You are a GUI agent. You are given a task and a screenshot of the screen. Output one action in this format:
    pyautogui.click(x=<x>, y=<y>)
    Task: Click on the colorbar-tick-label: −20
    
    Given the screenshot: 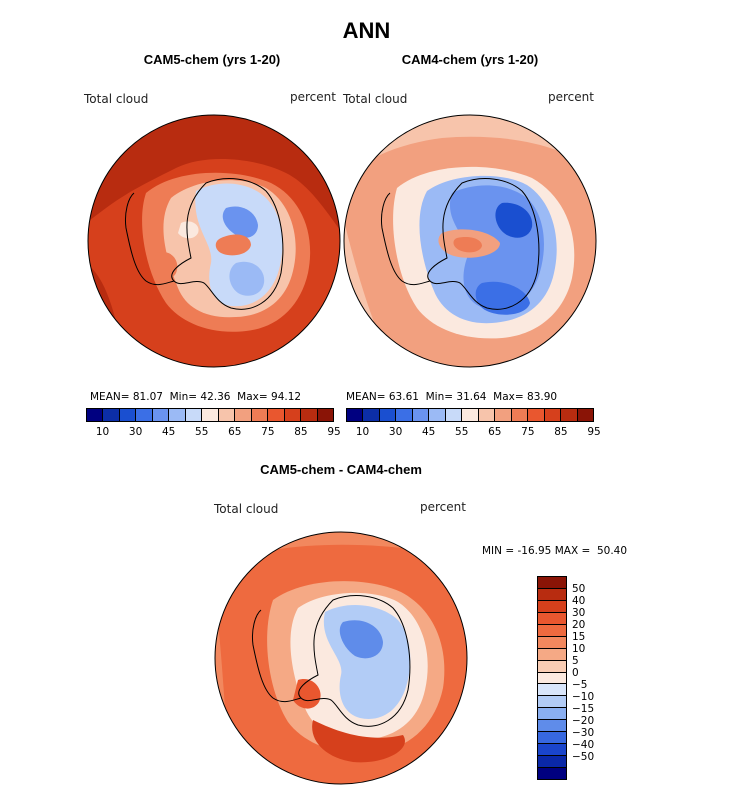 What is the action you would take?
    pyautogui.click(x=583, y=721)
    